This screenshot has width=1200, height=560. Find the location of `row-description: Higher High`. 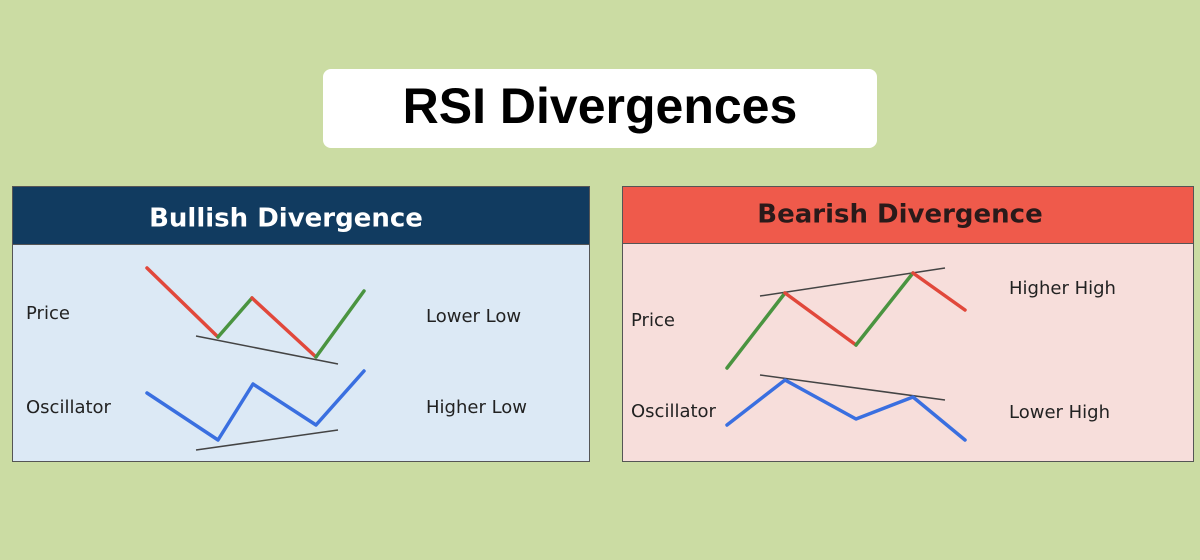

row-description: Higher High is located at coordinates (1062, 288).